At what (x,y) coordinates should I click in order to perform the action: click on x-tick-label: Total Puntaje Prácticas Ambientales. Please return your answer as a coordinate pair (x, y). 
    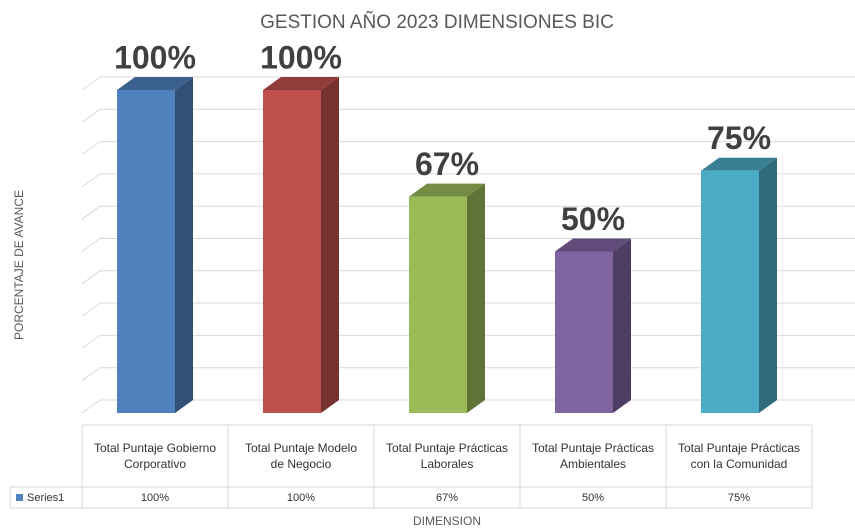
    Looking at the image, I should click on (593, 456).